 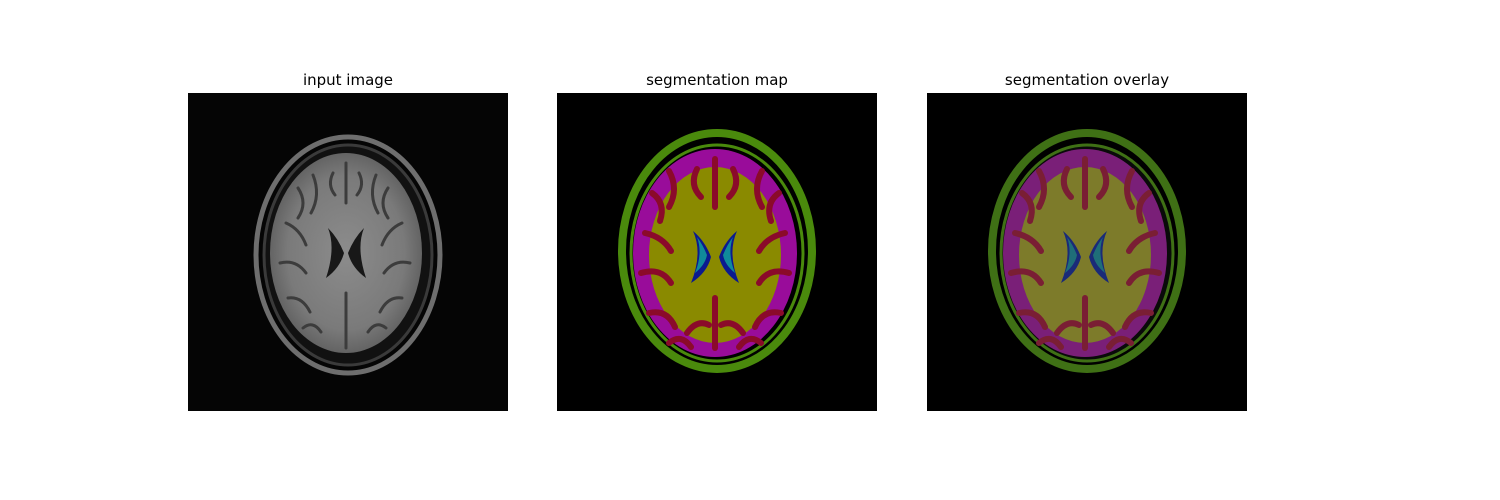 I want to click on panel-title-segmentation-map: segmentation map, so click(x=717, y=80).